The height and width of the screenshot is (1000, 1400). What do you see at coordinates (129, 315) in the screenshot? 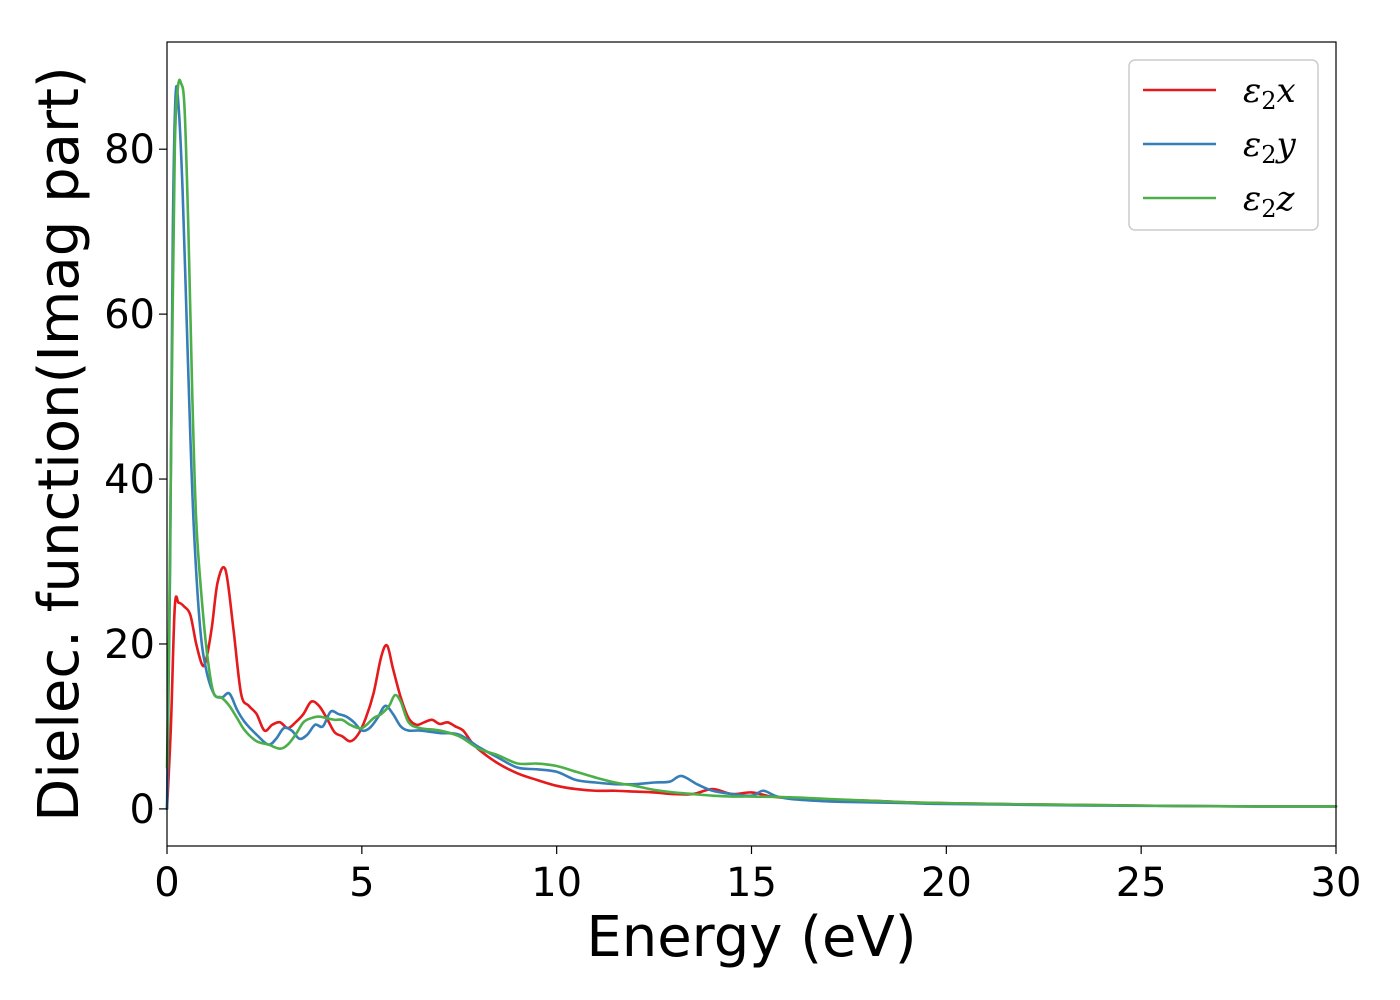
I see `y-tick-label: 60` at bounding box center [129, 315].